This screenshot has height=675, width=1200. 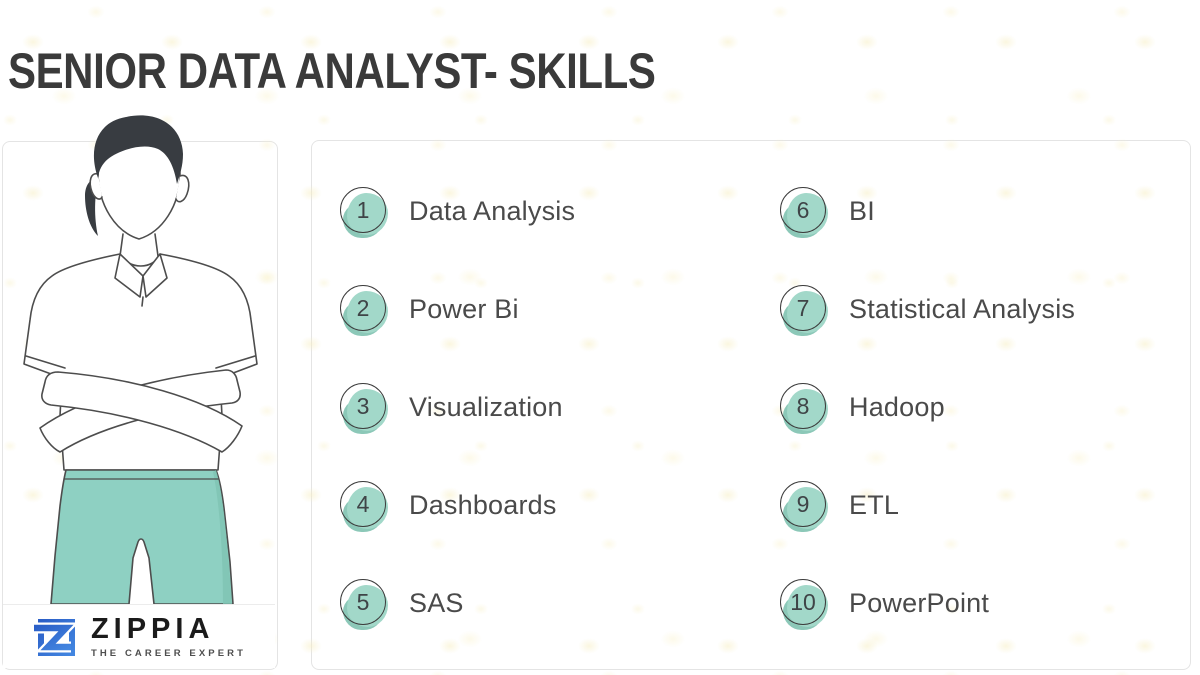 I want to click on skill-number: 10, so click(x=803, y=601).